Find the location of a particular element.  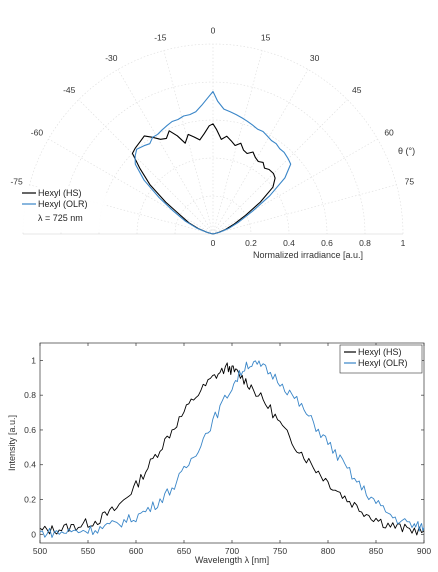

theta-tick-label: 60 is located at coordinates (389, 132).